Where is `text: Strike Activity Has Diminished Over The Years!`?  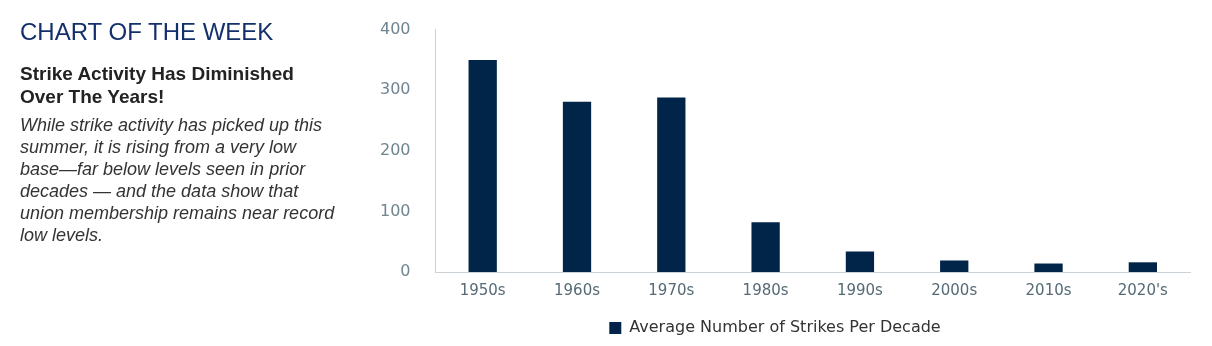 text: Strike Activity Has Diminished Over The Years! is located at coordinates (157, 85).